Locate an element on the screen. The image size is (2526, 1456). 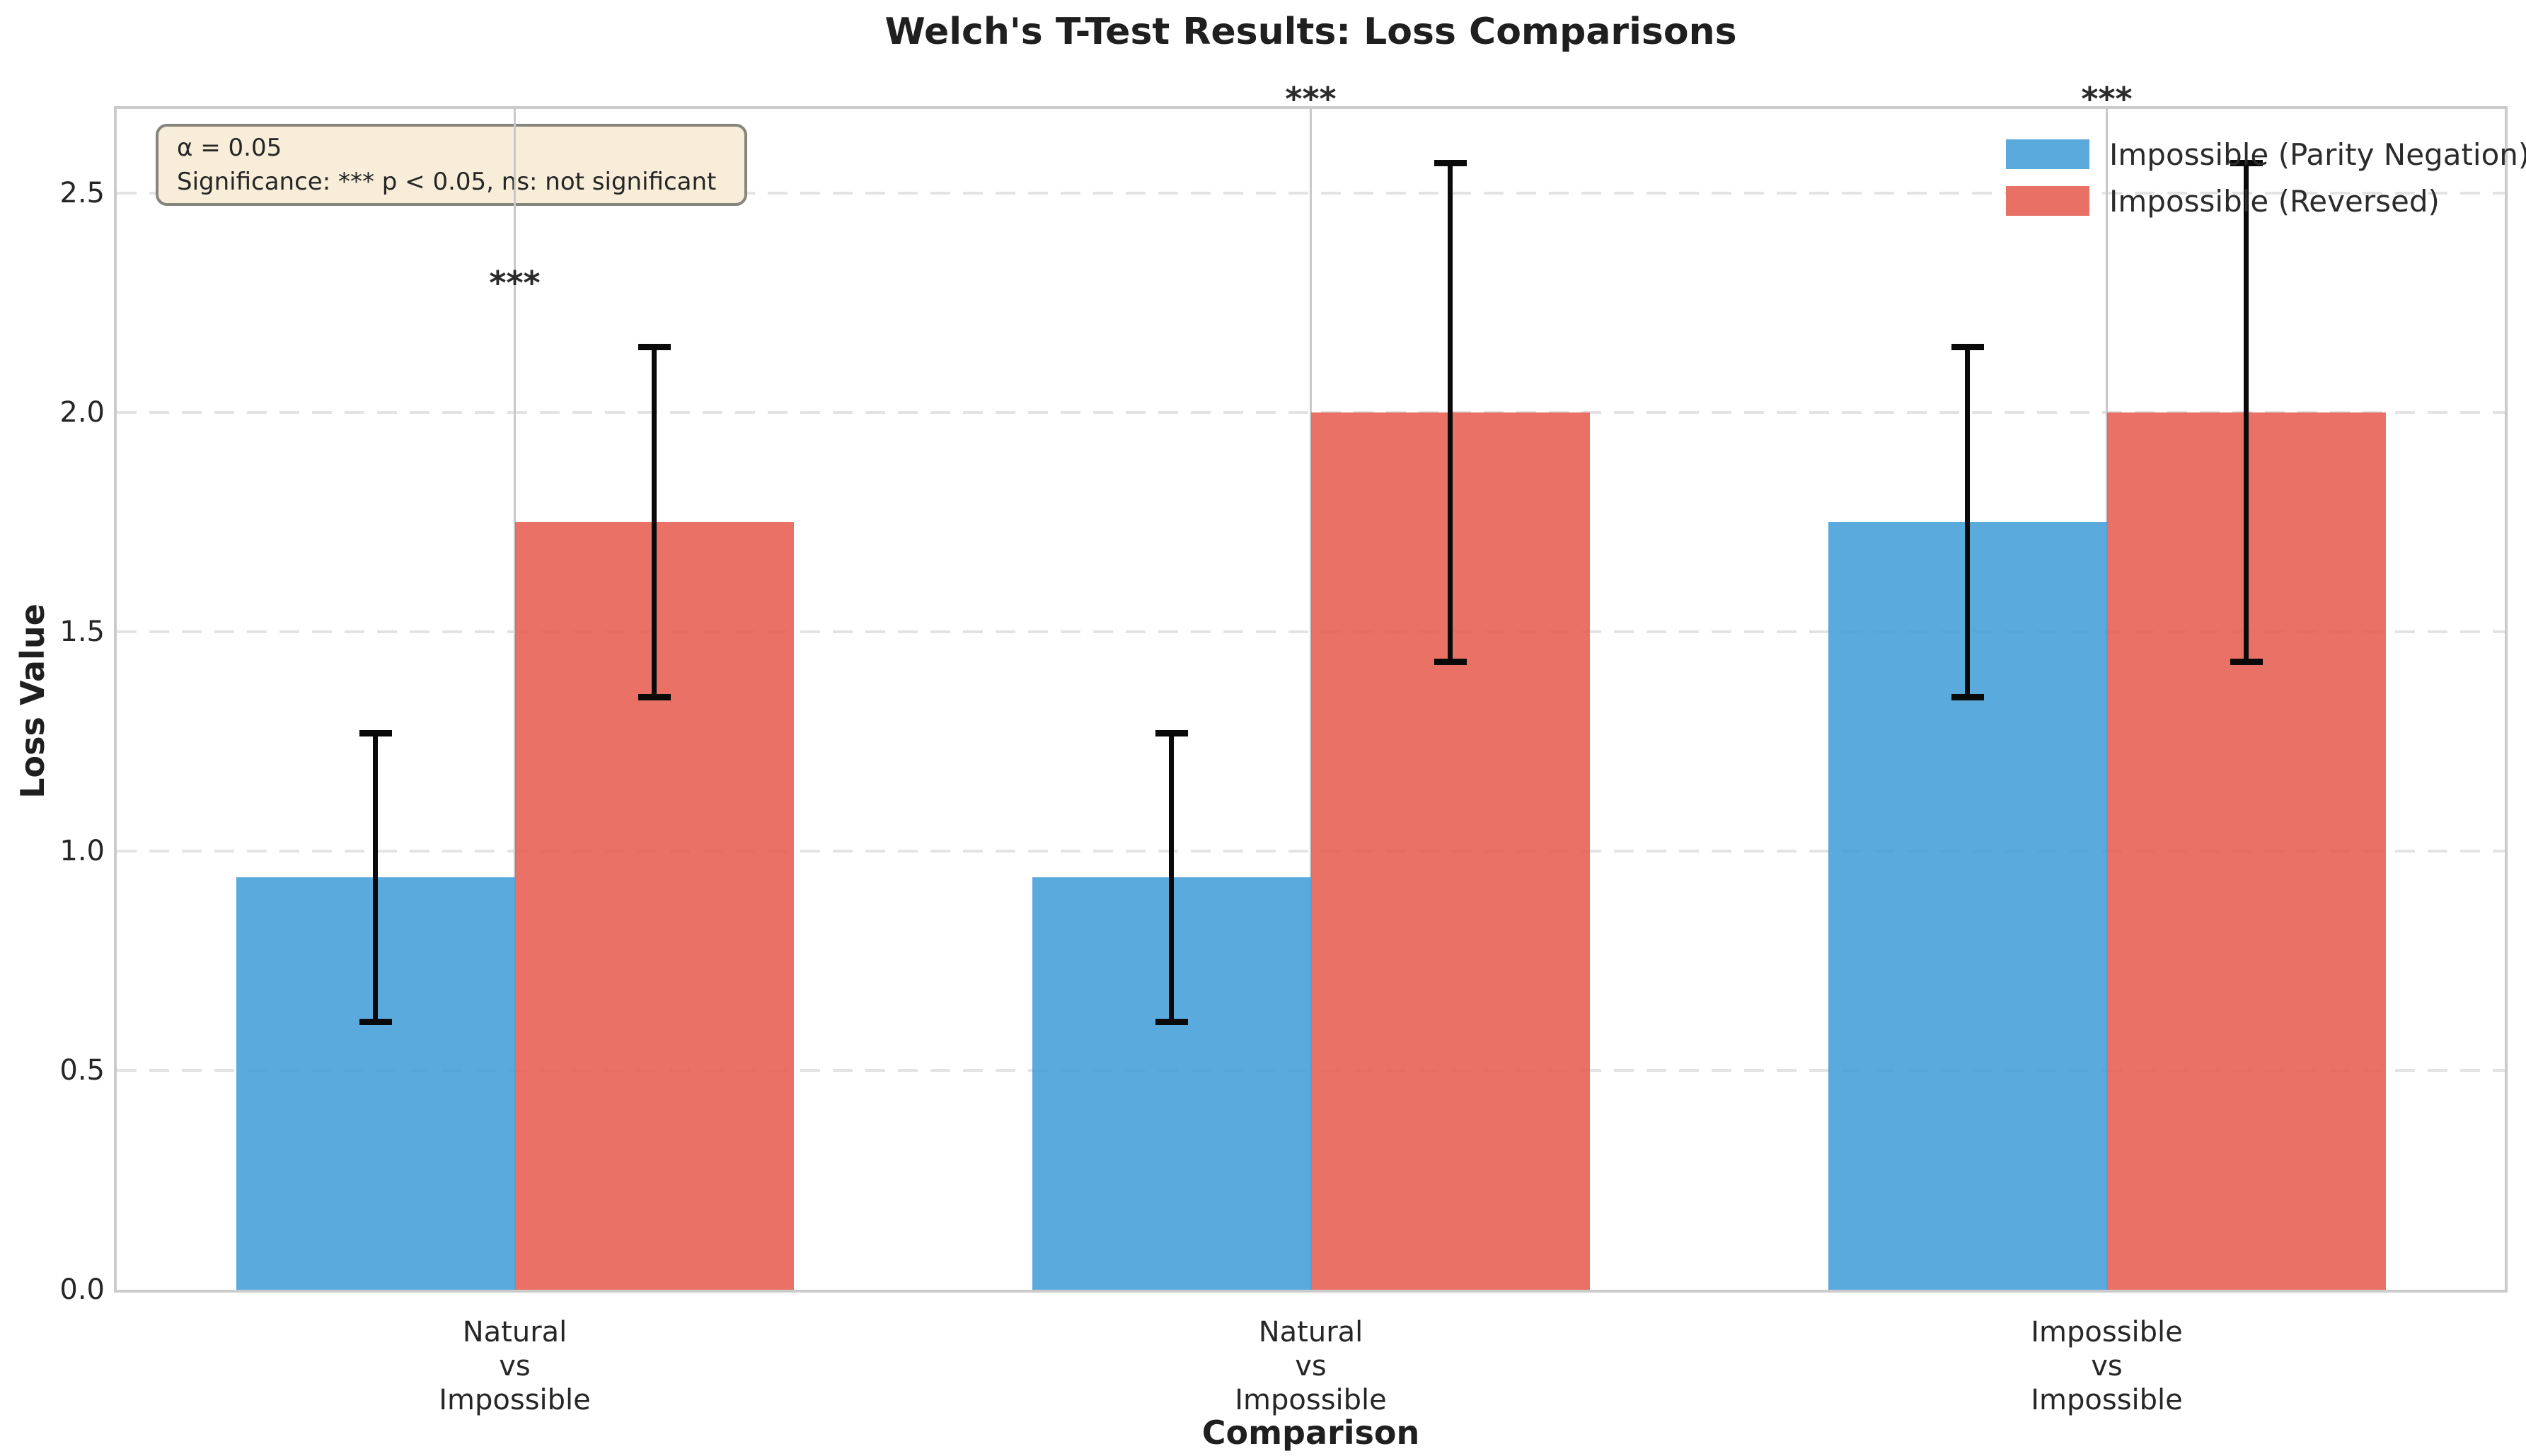
legend-label-parity-negation: Impossible (Parity Negation) is located at coordinates (2318, 154).